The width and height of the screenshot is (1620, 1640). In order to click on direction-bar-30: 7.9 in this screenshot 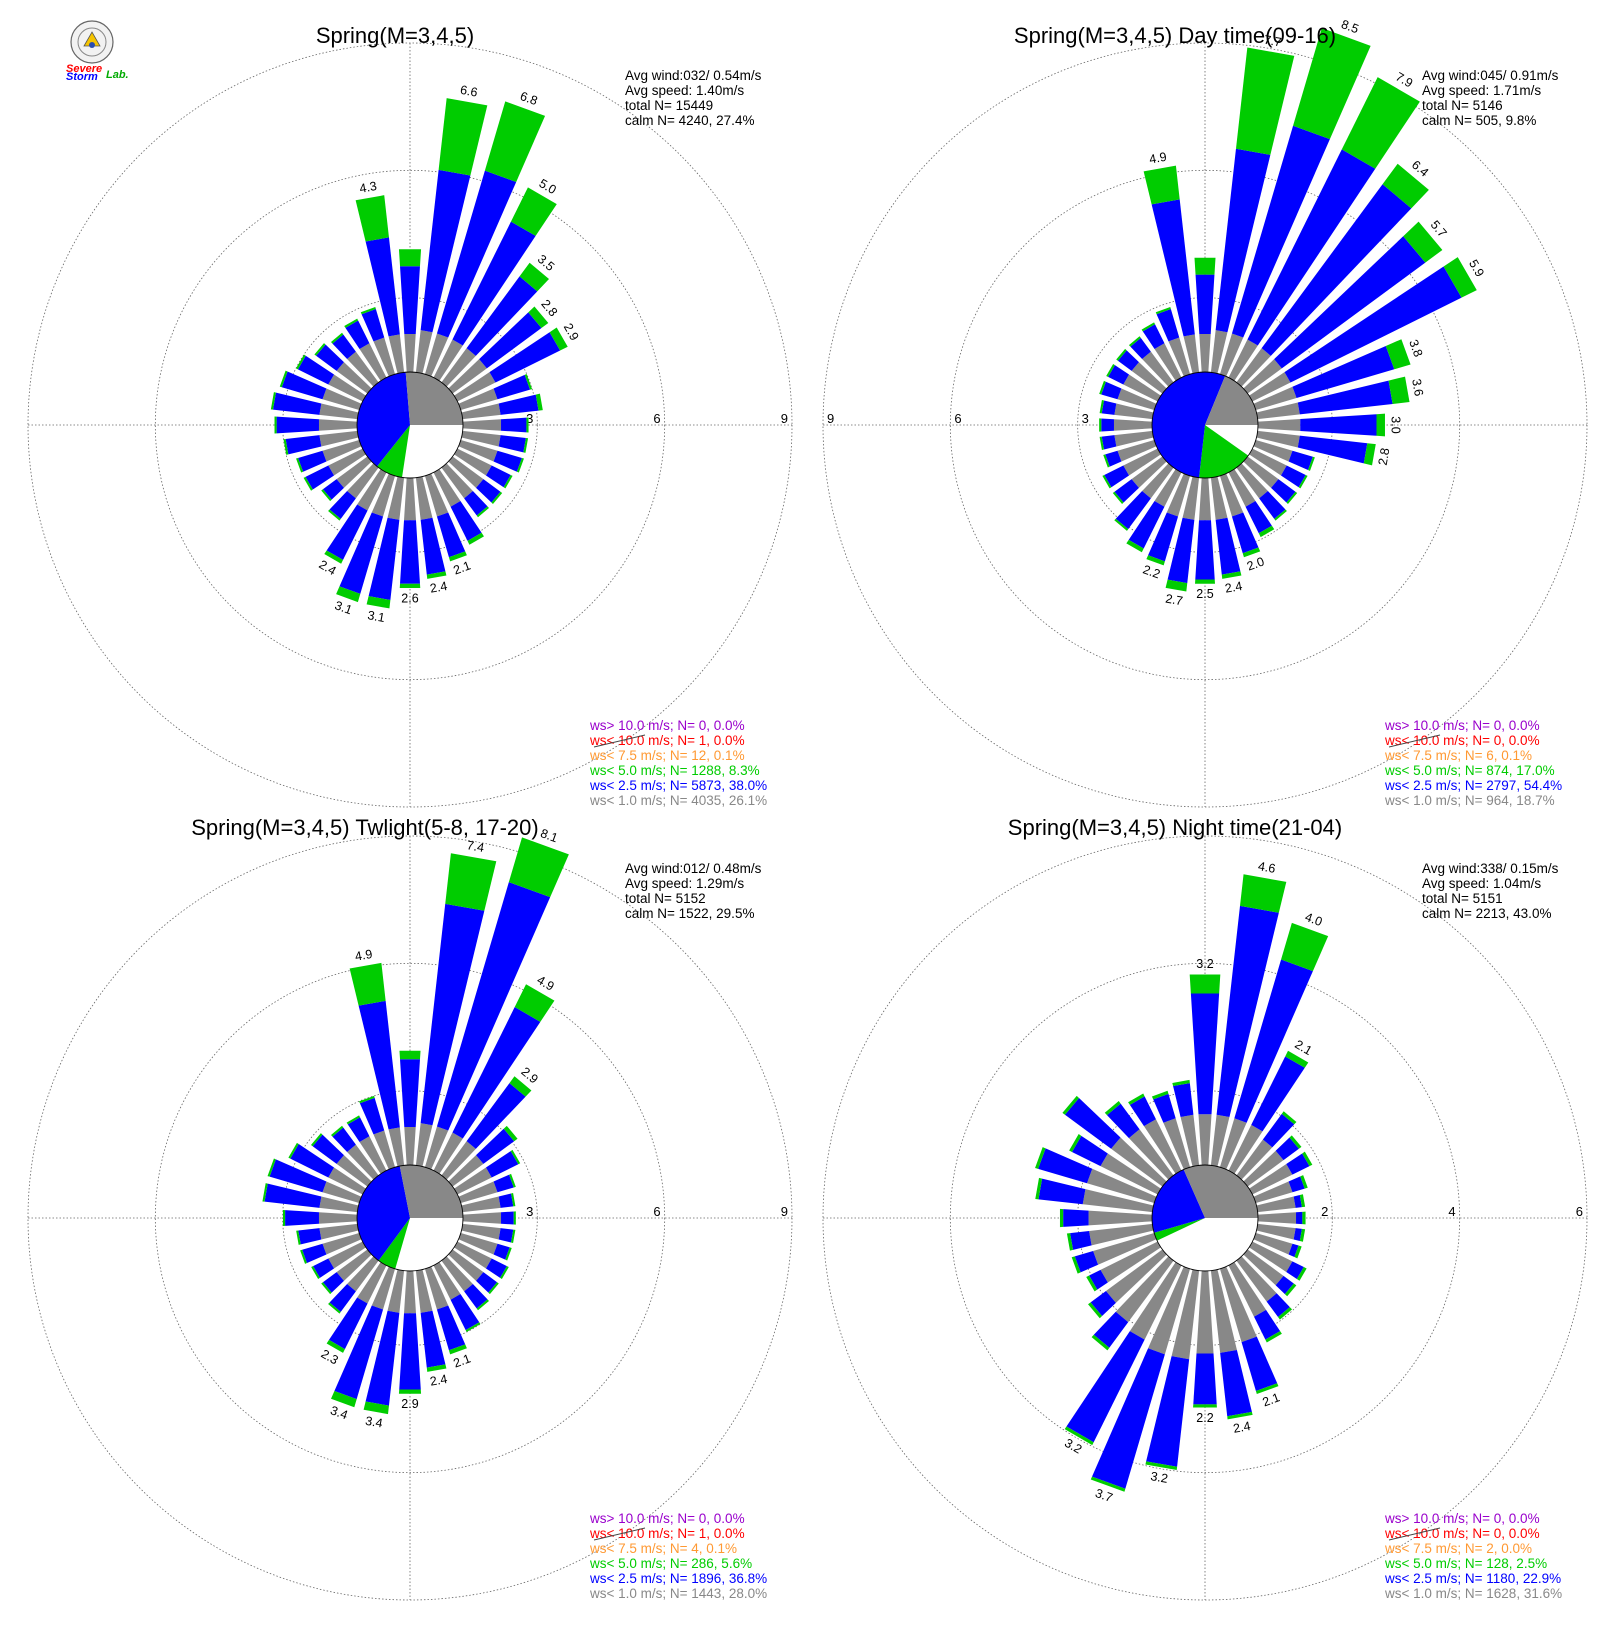, I will do `click(1324, 225)`.